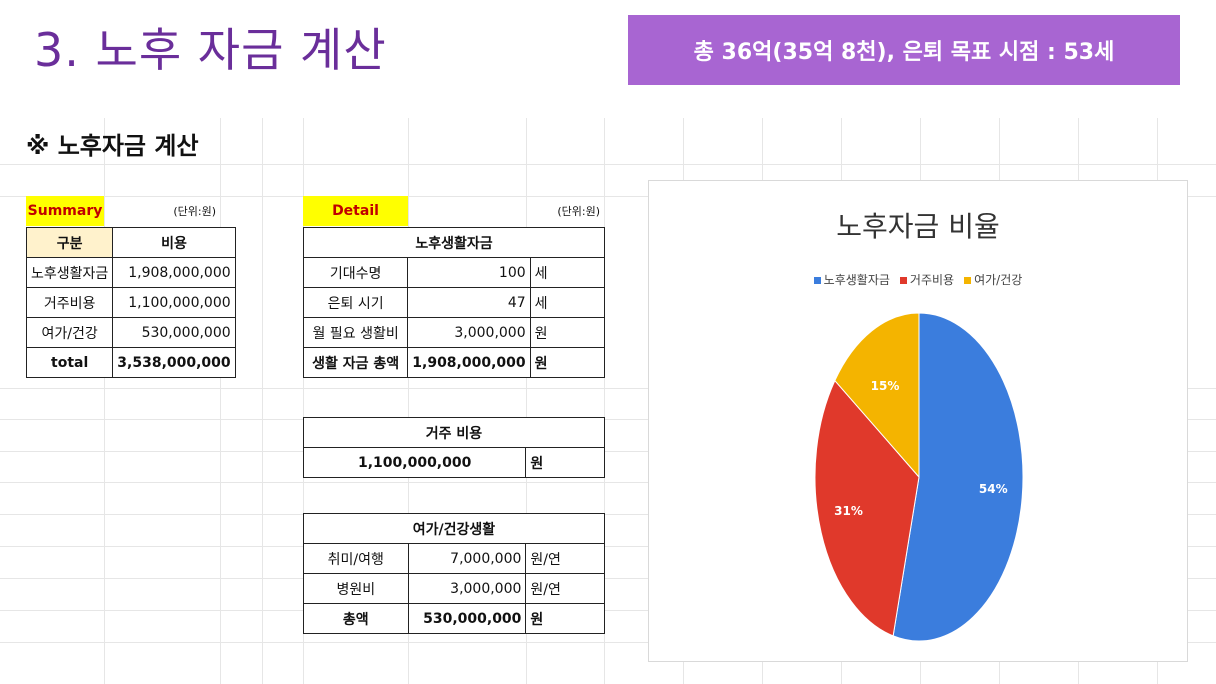  Describe the element at coordinates (112, 146) in the screenshot. I see `sheet-heading: ※ 노후자금 계산` at that location.